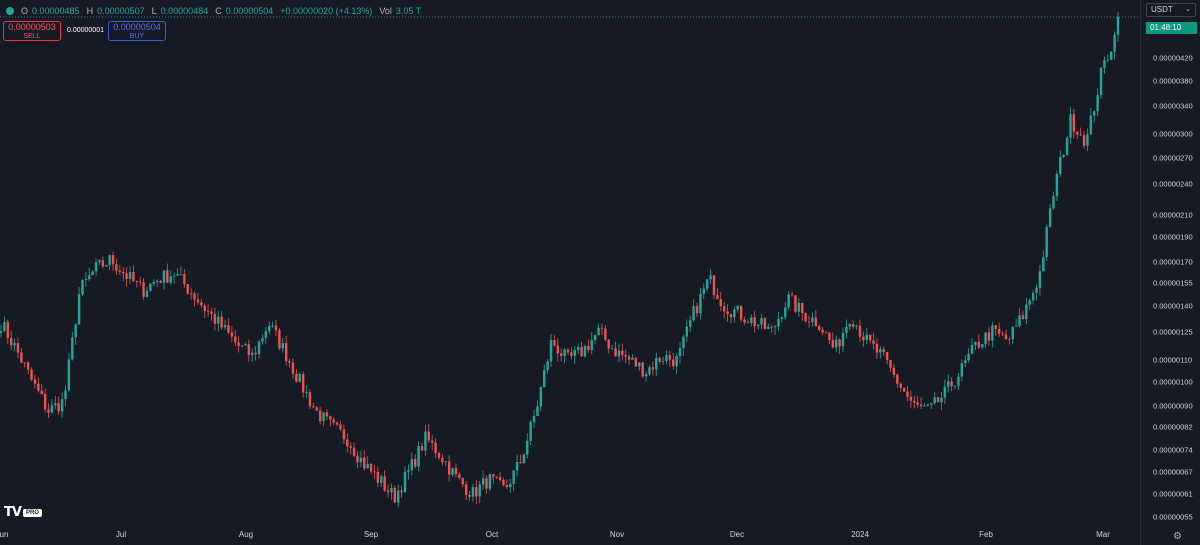 This screenshot has width=1200, height=545. Describe the element at coordinates (137, 31) in the screenshot. I see `buy-button: 0.00000504 BUY` at that location.